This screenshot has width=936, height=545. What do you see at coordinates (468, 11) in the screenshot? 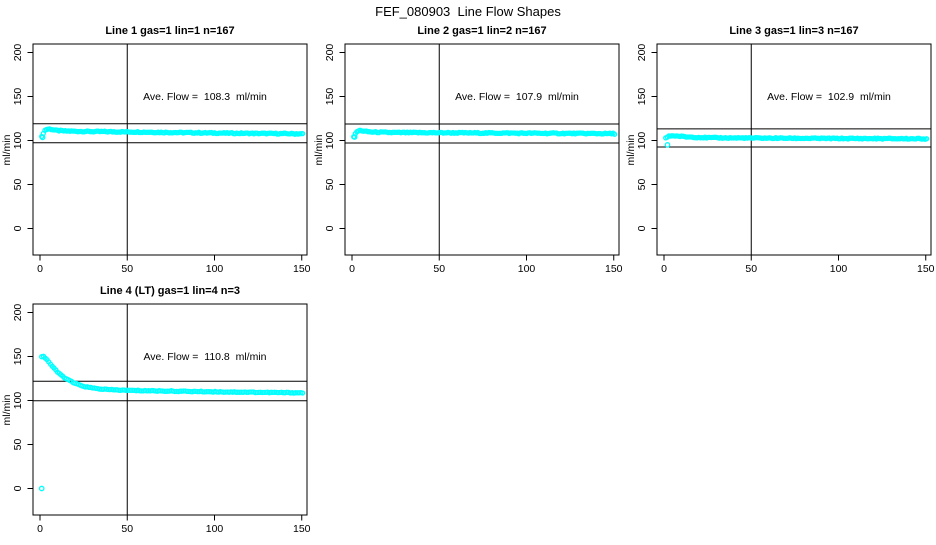
I see `main-title: FEF_080903 Line Flow Shapes` at bounding box center [468, 11].